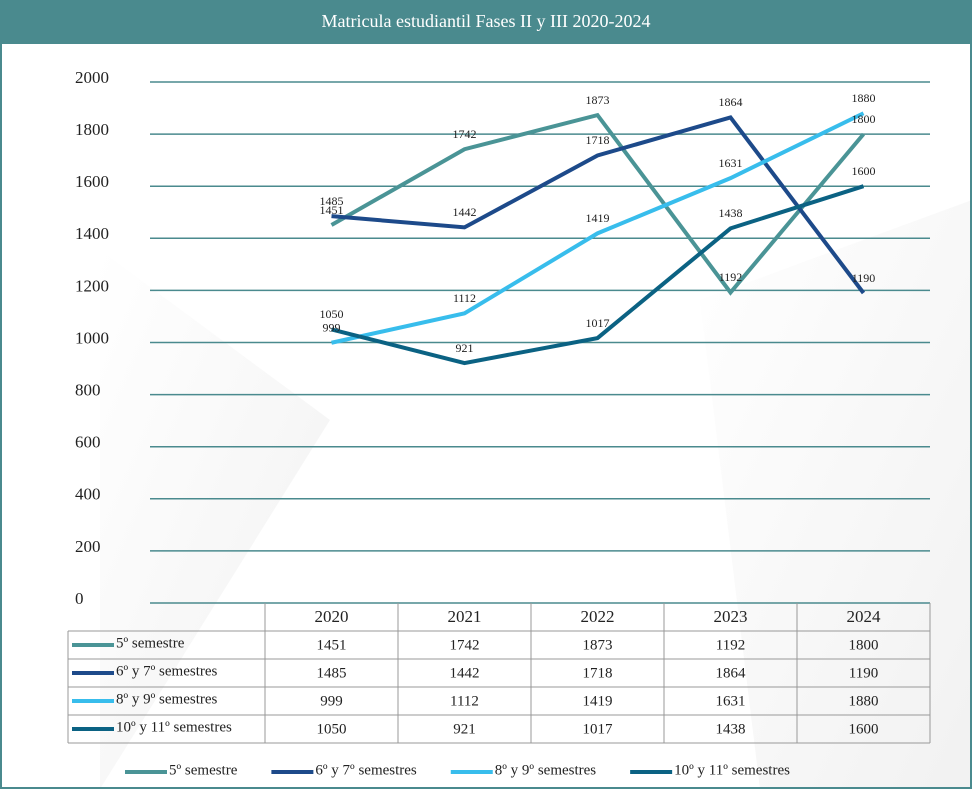 The image size is (972, 789). I want to click on data-label: 1190, so click(864, 278).